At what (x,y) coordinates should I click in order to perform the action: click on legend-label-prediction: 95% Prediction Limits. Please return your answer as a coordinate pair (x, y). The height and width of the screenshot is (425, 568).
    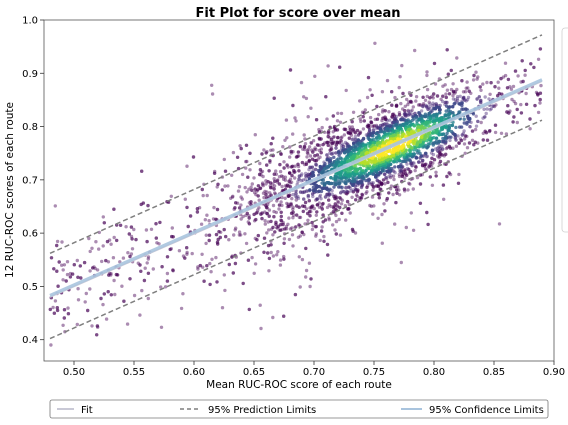
    Looking at the image, I should click on (262, 410).